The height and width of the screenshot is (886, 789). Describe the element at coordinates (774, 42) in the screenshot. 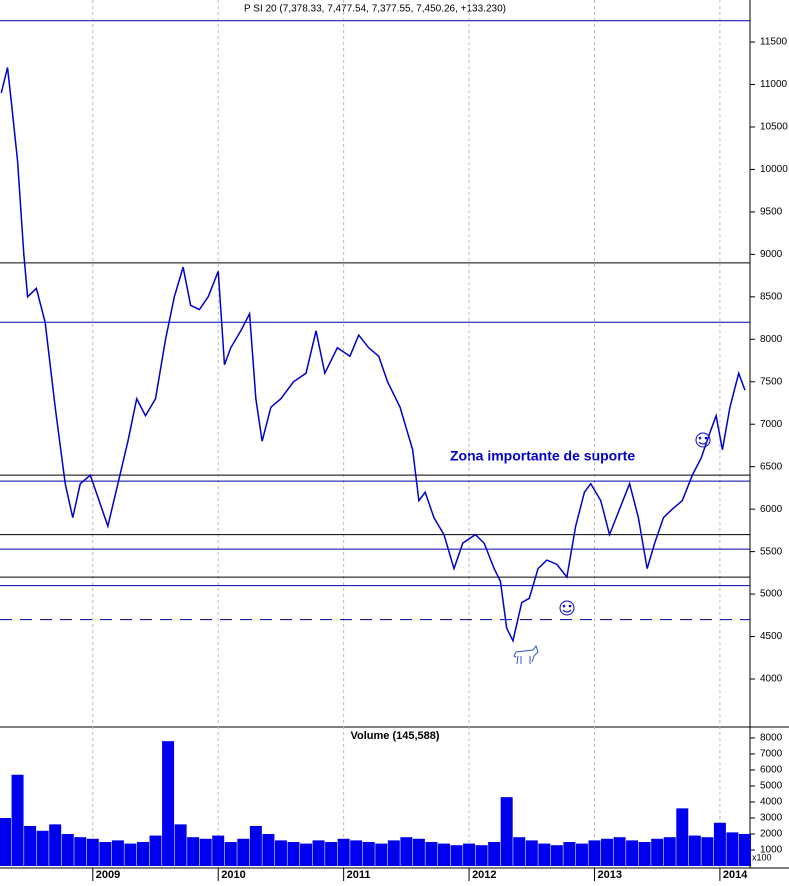

I see `y-tick-label: 11500` at that location.